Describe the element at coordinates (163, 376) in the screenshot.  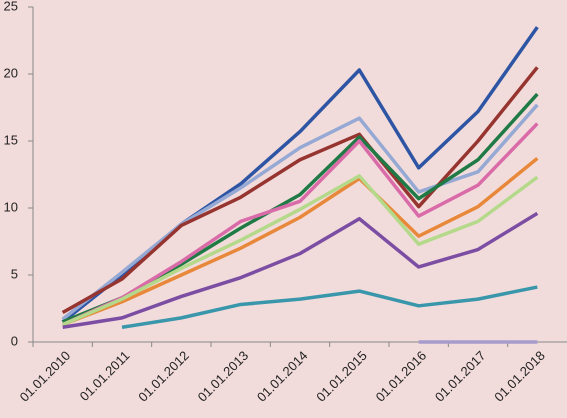
I see `x-tick-label: 01.01.2012` at that location.